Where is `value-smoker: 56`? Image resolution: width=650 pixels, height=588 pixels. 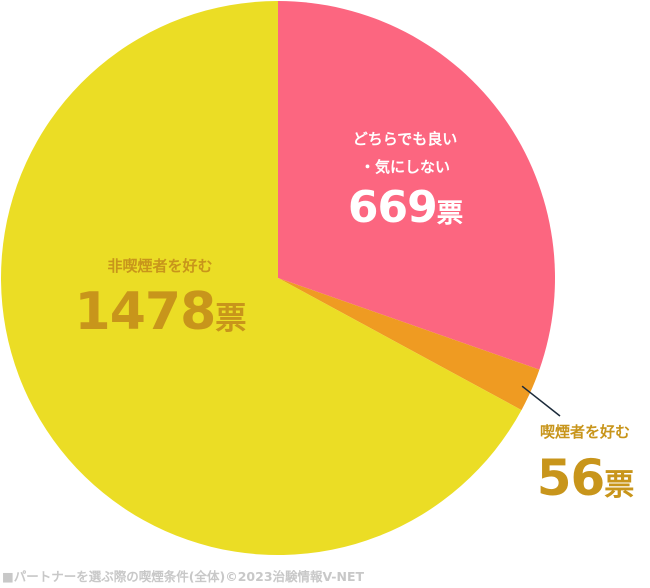
value-smoker: 56 is located at coordinates (571, 478).